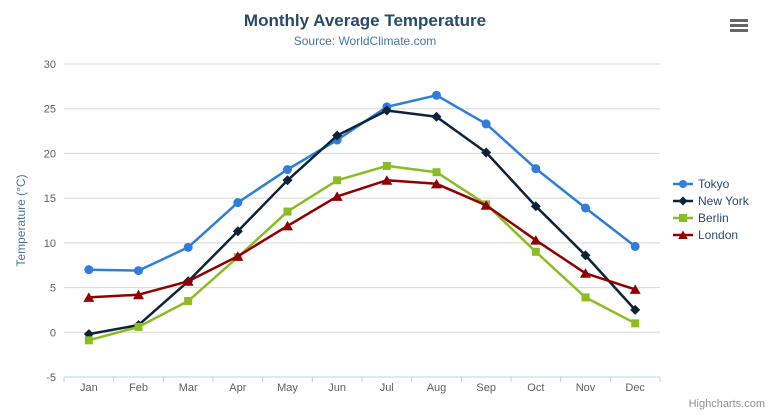  What do you see at coordinates (188, 388) in the screenshot?
I see `x-axis-label: Mar` at bounding box center [188, 388].